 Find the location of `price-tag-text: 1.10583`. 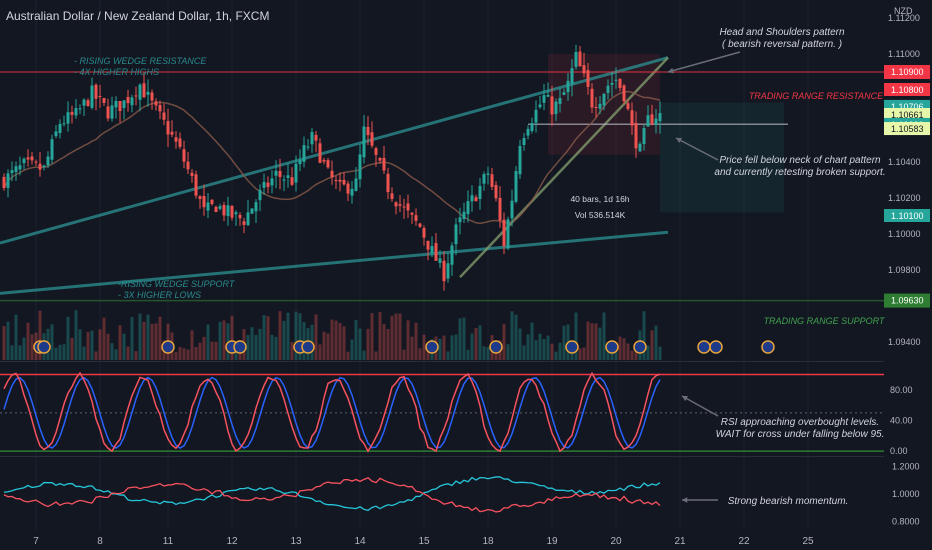

price-tag-text: 1.10583 is located at coordinates (907, 129).